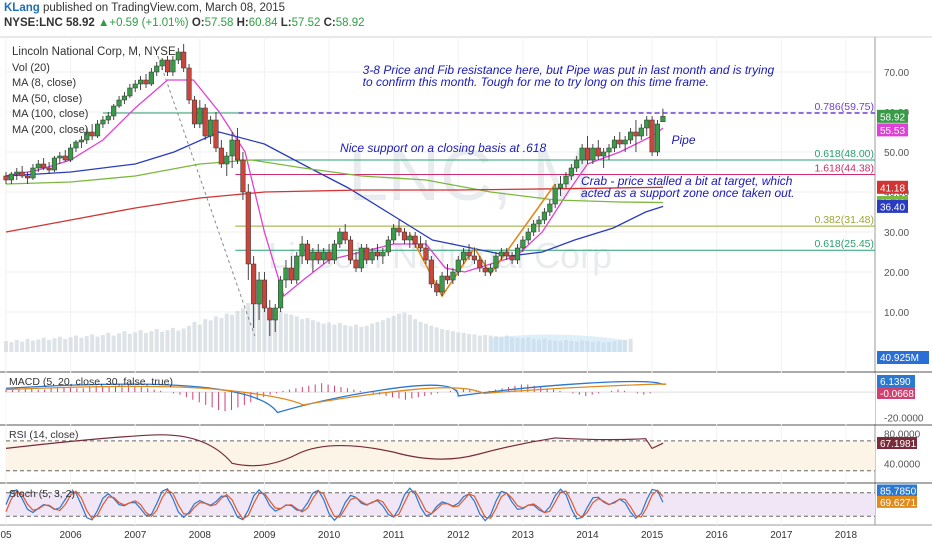 Image resolution: width=932 pixels, height=550 pixels. What do you see at coordinates (94, 52) in the screenshot?
I see `chart-title: Lincoln National Corp, M, NYSE` at bounding box center [94, 52].